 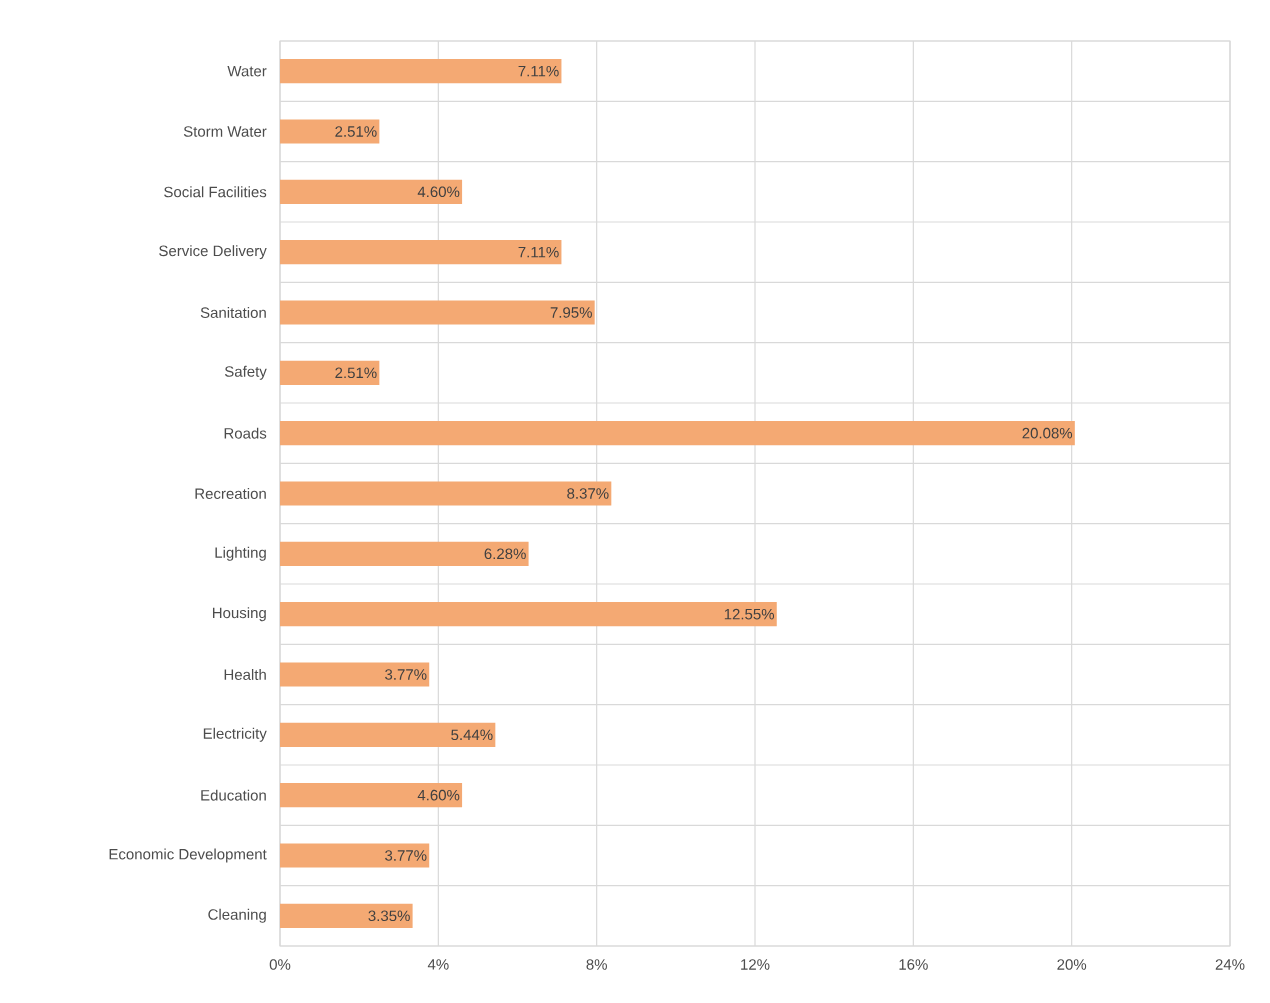 I want to click on y-tick-label: Sanitation, so click(x=233, y=312).